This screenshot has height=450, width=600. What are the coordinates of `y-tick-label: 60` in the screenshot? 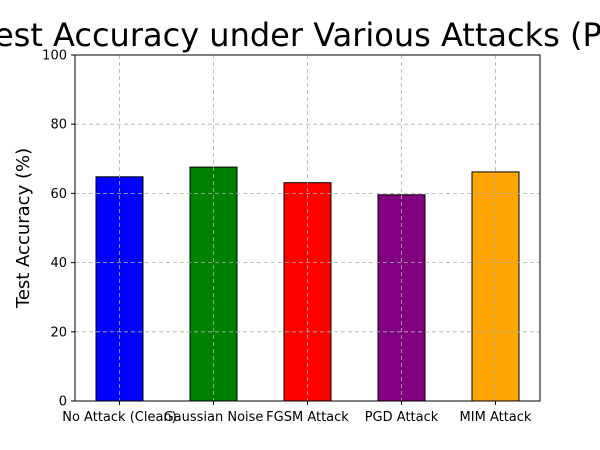 It's located at (58, 194).